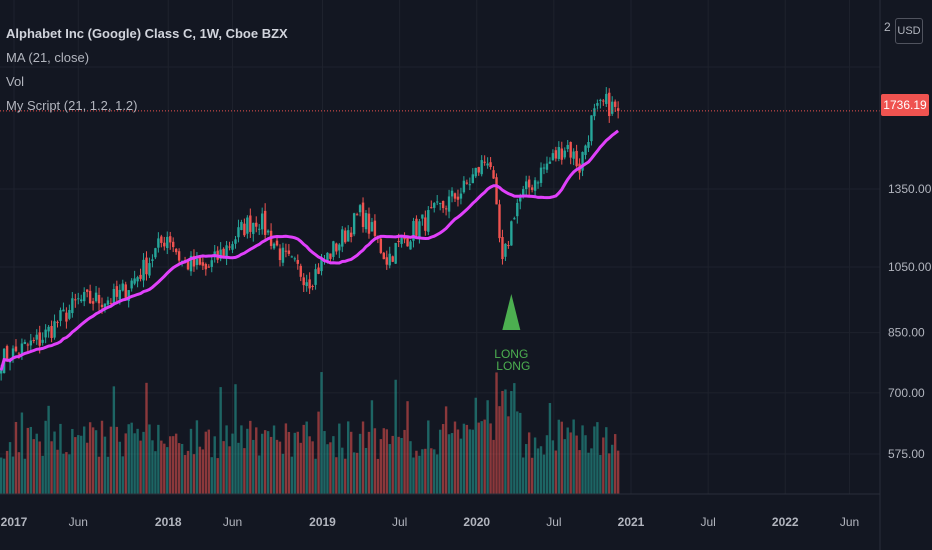 The height and width of the screenshot is (550, 932). I want to click on indicator-vol: Vol, so click(15, 81).